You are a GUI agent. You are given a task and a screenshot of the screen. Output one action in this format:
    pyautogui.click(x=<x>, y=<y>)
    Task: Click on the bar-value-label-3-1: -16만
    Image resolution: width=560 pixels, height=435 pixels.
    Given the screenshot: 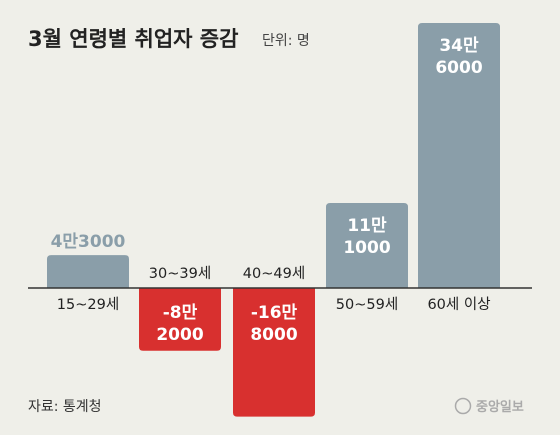 What is the action you would take?
    pyautogui.click(x=274, y=313)
    